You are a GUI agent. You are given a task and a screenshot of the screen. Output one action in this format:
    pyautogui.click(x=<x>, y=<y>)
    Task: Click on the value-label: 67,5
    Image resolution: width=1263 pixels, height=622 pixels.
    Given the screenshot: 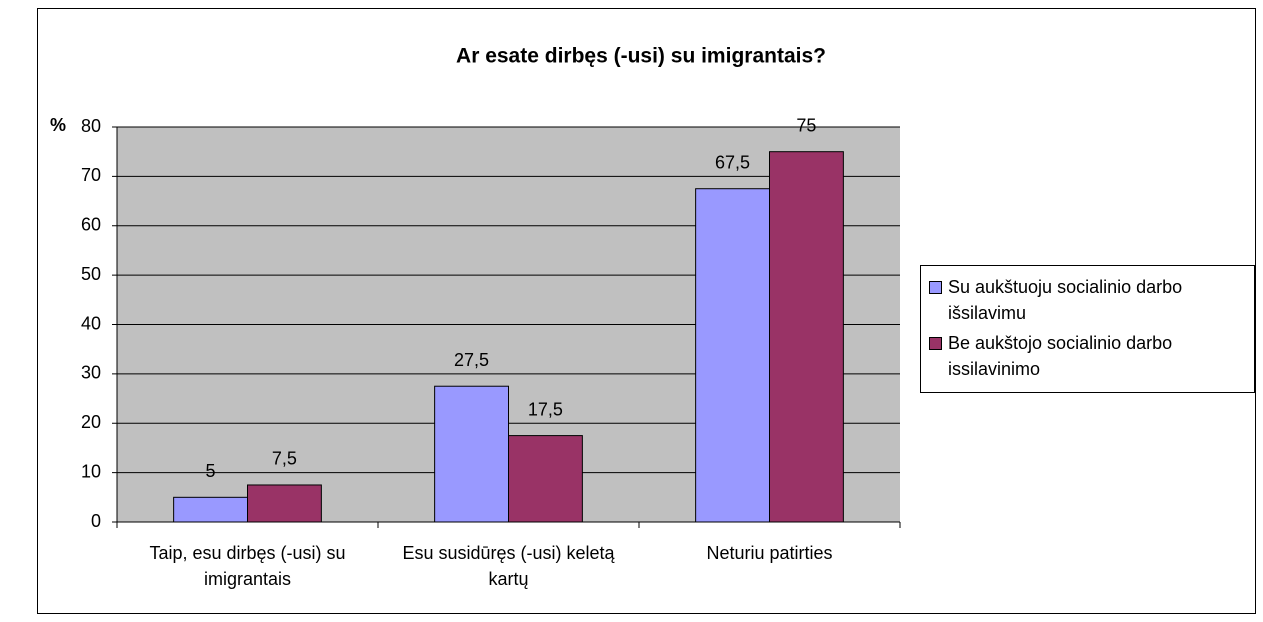 What is the action you would take?
    pyautogui.click(x=732, y=162)
    